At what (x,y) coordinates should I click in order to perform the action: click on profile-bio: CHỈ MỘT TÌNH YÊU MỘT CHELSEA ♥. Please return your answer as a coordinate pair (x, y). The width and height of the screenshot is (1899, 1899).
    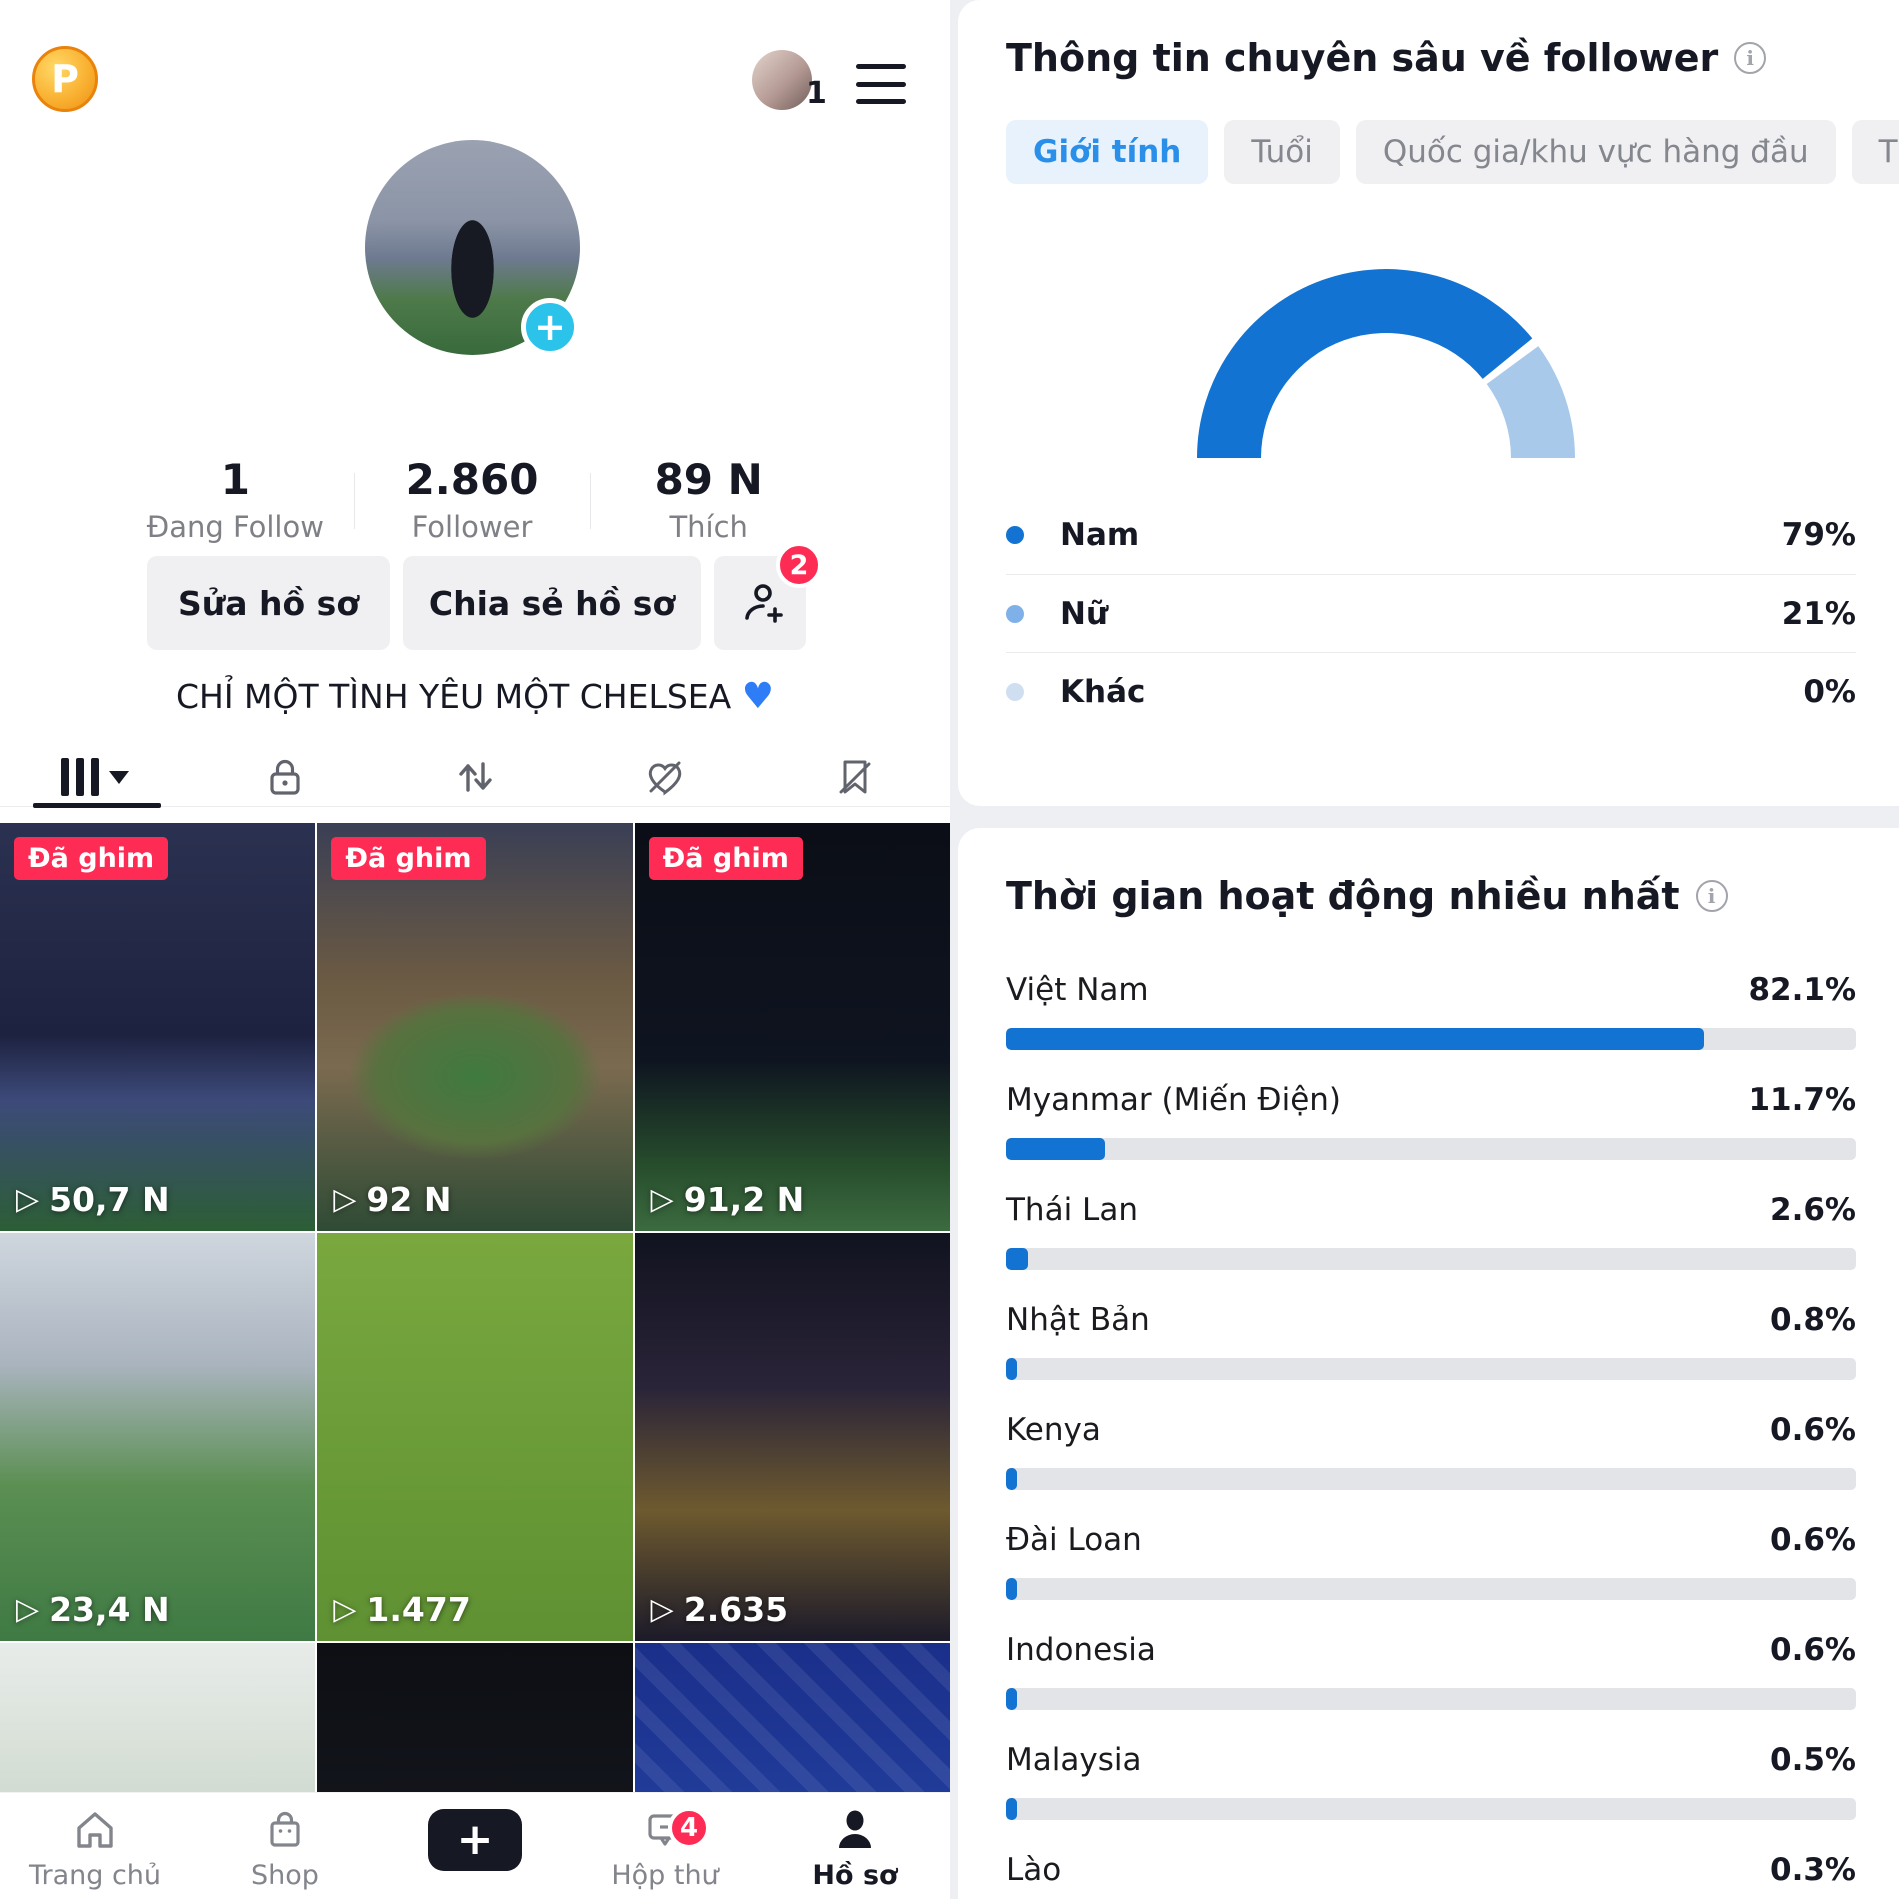
    Looking at the image, I should click on (475, 696).